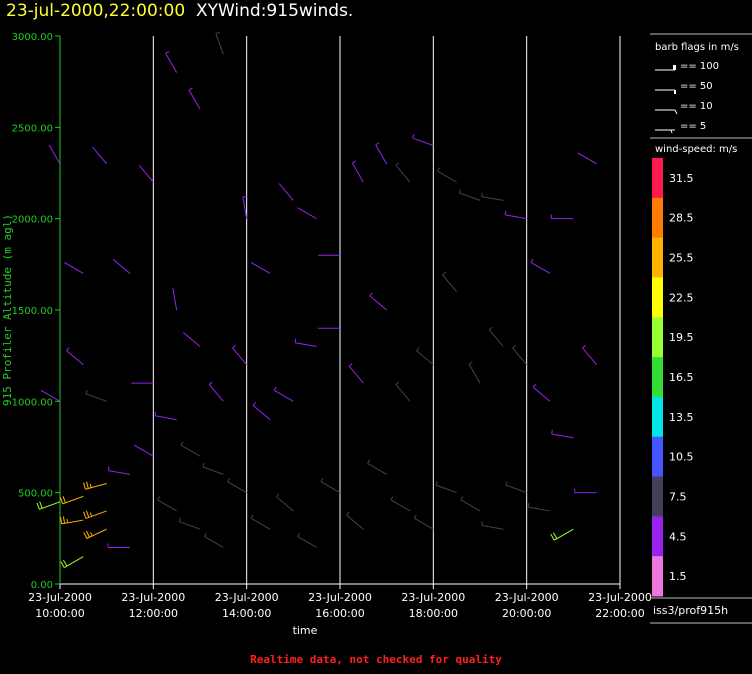  Describe the element at coordinates (619, 613) in the screenshot. I see `x-tick-time: 22:00:00` at that location.